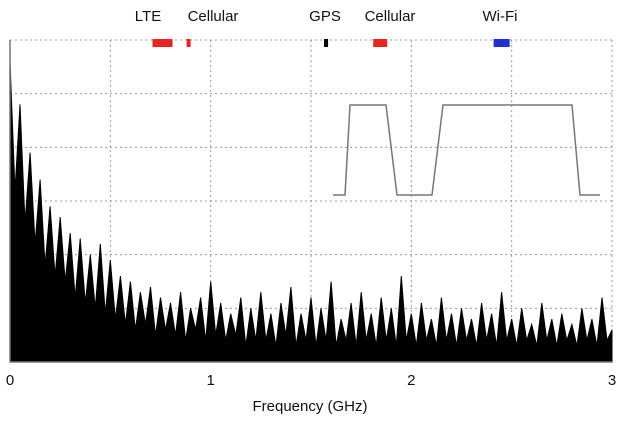  What do you see at coordinates (612, 380) in the screenshot?
I see `x-tick-label: 3` at bounding box center [612, 380].